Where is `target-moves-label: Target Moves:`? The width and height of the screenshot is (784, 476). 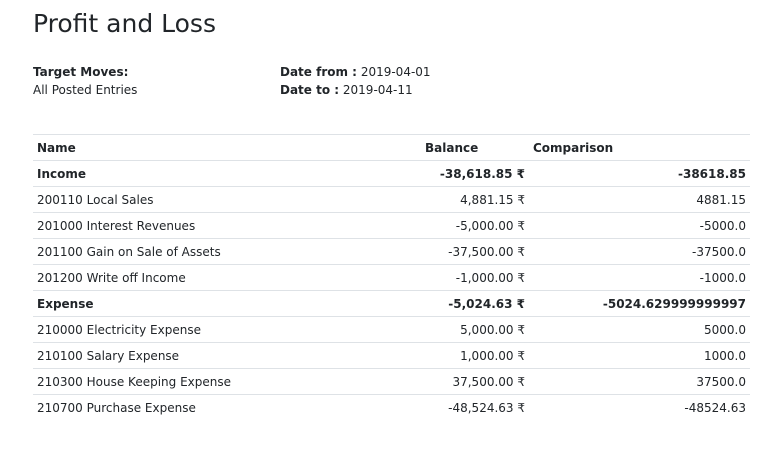
target-moves-label: Target Moves: is located at coordinates (81, 72).